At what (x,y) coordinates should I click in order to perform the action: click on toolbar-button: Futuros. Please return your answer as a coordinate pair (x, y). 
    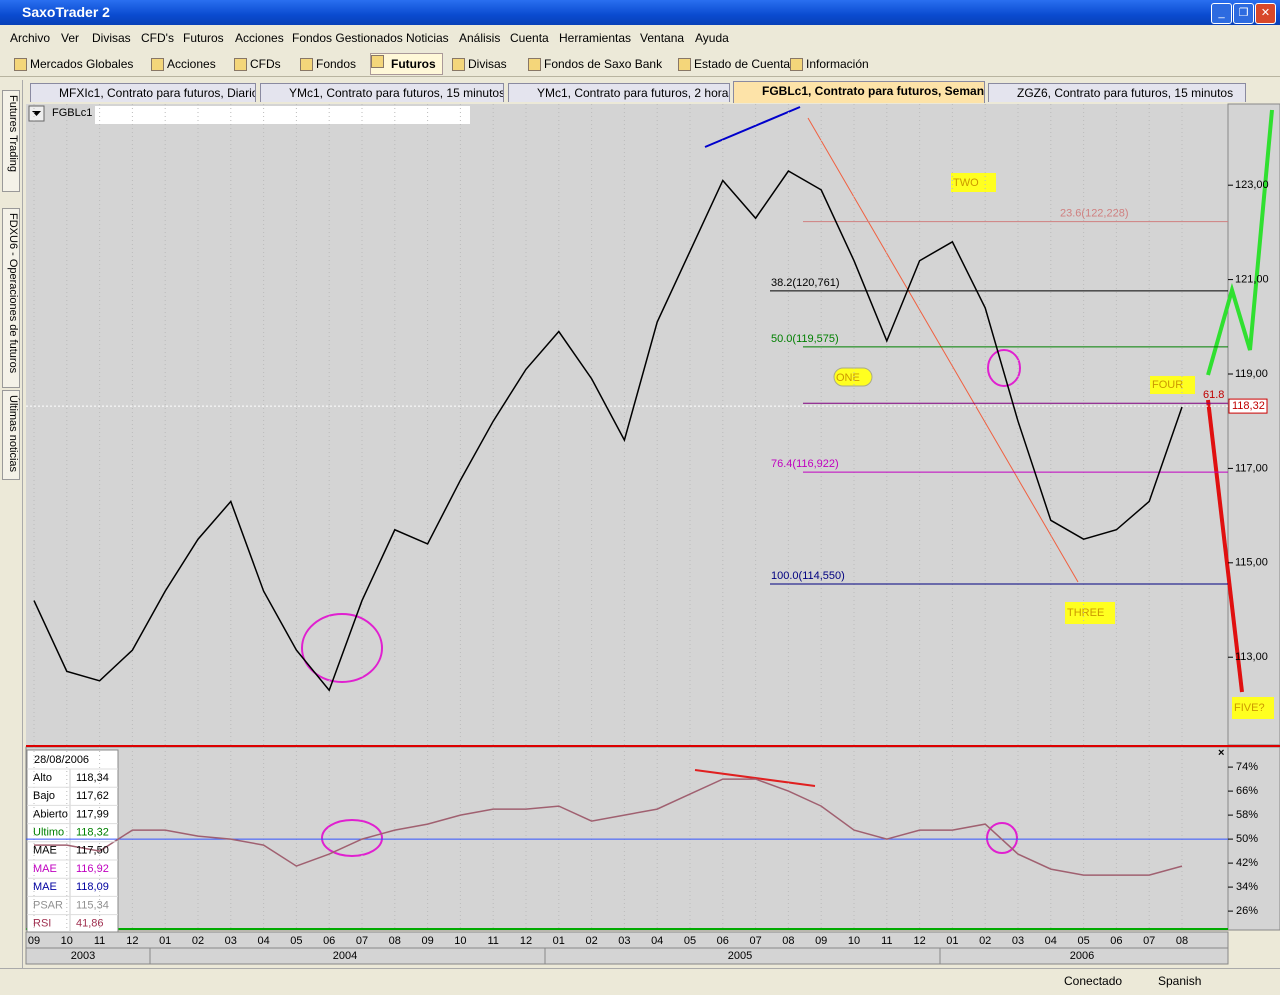
    Looking at the image, I should click on (406, 64).